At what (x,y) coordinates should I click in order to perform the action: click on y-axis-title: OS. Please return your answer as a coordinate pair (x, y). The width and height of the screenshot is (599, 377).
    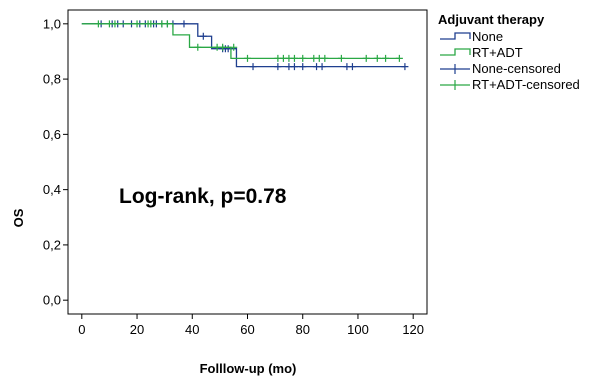
    Looking at the image, I should click on (18, 217).